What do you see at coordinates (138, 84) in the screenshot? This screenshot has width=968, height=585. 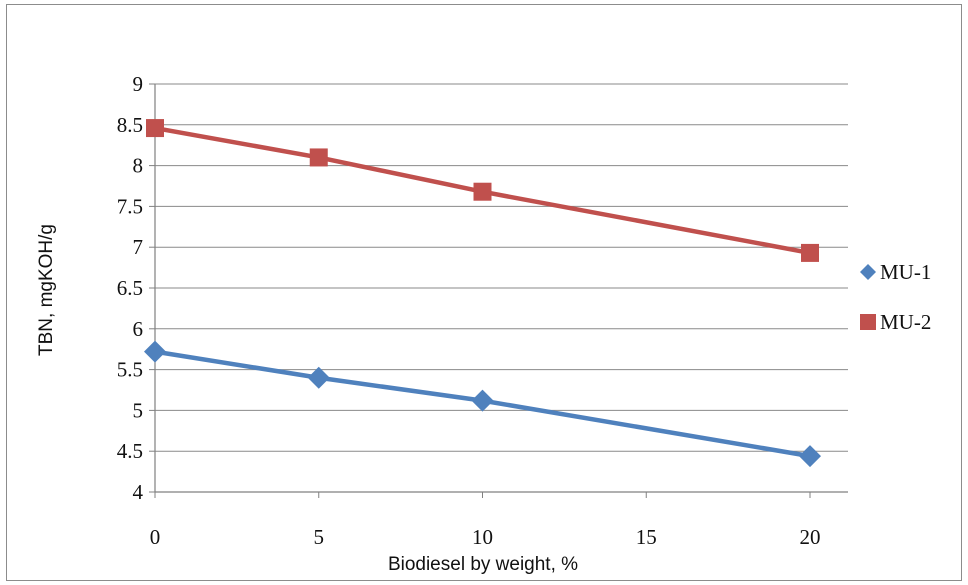 I see `y-tick-label: 9` at bounding box center [138, 84].